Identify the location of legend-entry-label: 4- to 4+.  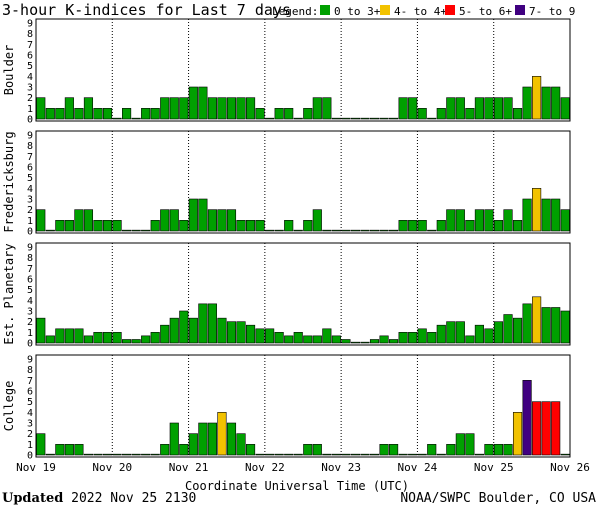
(420, 11).